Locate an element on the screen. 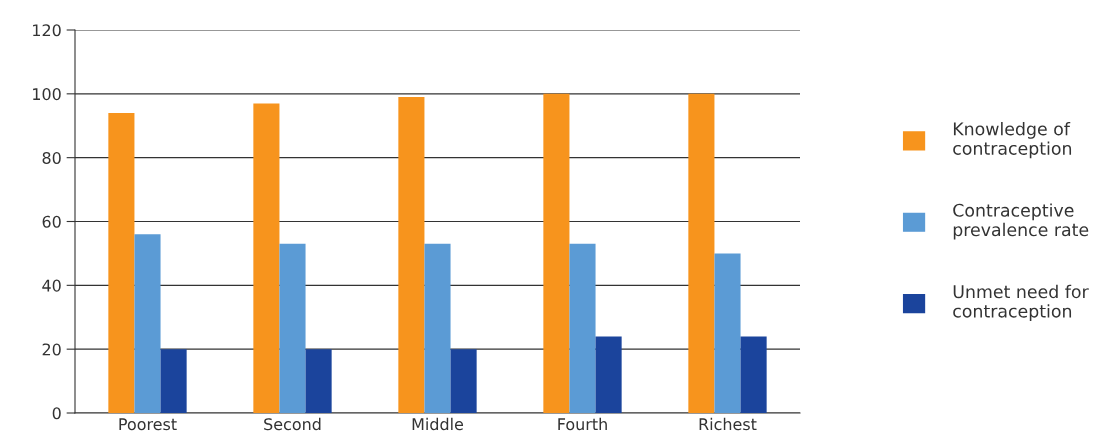  legend-label: Unmet need for contraception is located at coordinates (1021, 302).